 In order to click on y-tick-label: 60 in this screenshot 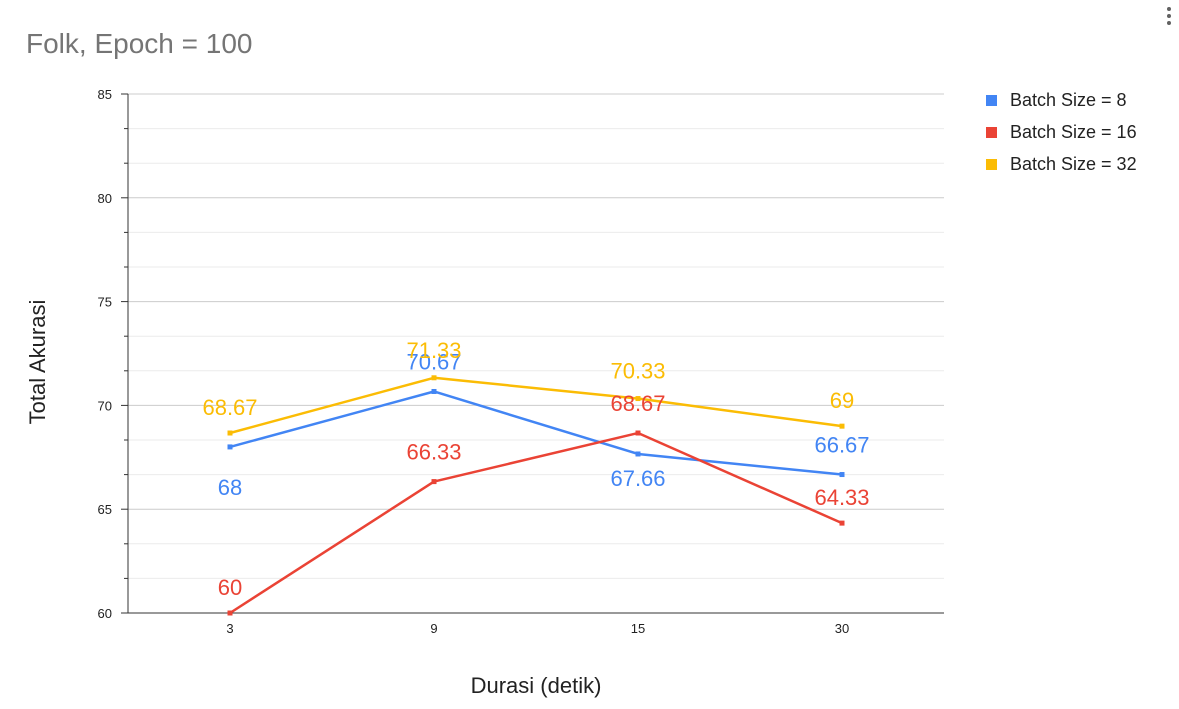, I will do `click(105, 613)`.